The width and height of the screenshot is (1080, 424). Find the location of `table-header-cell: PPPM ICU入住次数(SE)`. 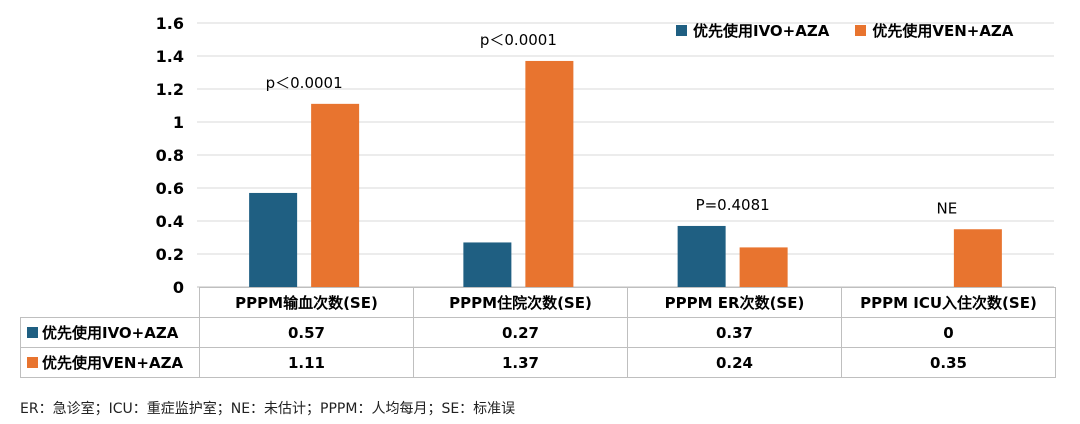

table-header-cell: PPPM ICU入住次数(SE) is located at coordinates (948, 302).